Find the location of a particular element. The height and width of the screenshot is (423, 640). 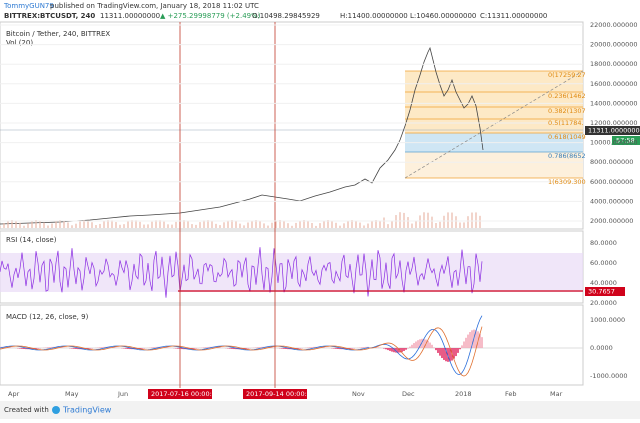

high: H:11400.00000000 is located at coordinates (374, 16).